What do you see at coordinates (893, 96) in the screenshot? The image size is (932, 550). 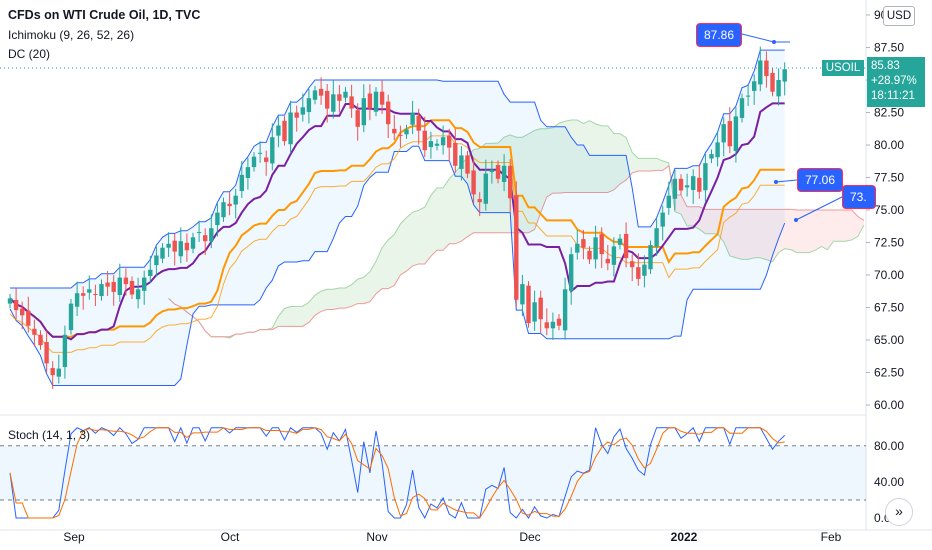 I see `bar-countdown: 18:11:21` at bounding box center [893, 96].